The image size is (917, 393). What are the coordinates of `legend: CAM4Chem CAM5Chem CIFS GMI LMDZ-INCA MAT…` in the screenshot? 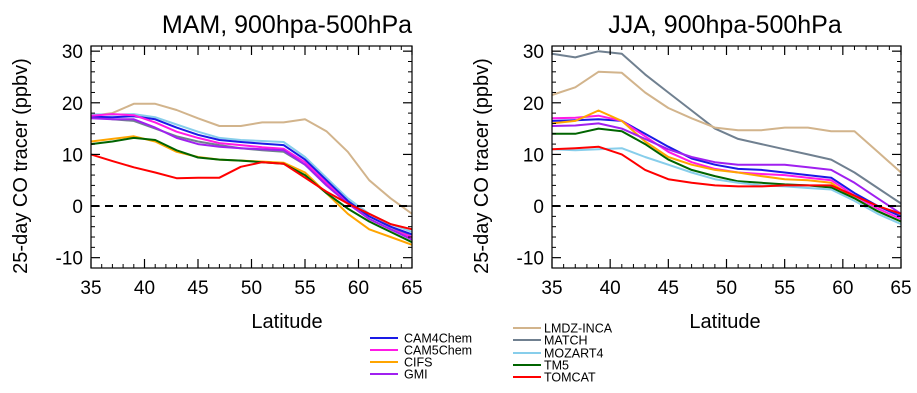 It's located at (491, 353).